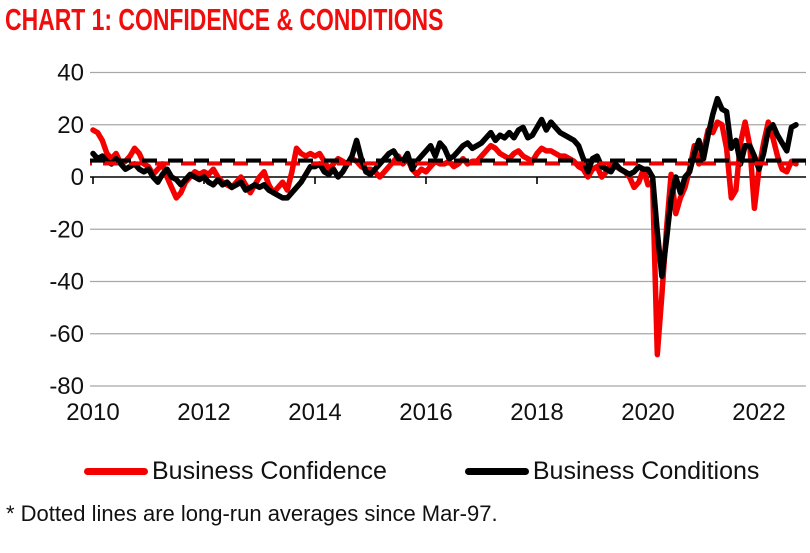 The width and height of the screenshot is (810, 553). I want to click on x-tick-label: 2014, so click(314, 412).